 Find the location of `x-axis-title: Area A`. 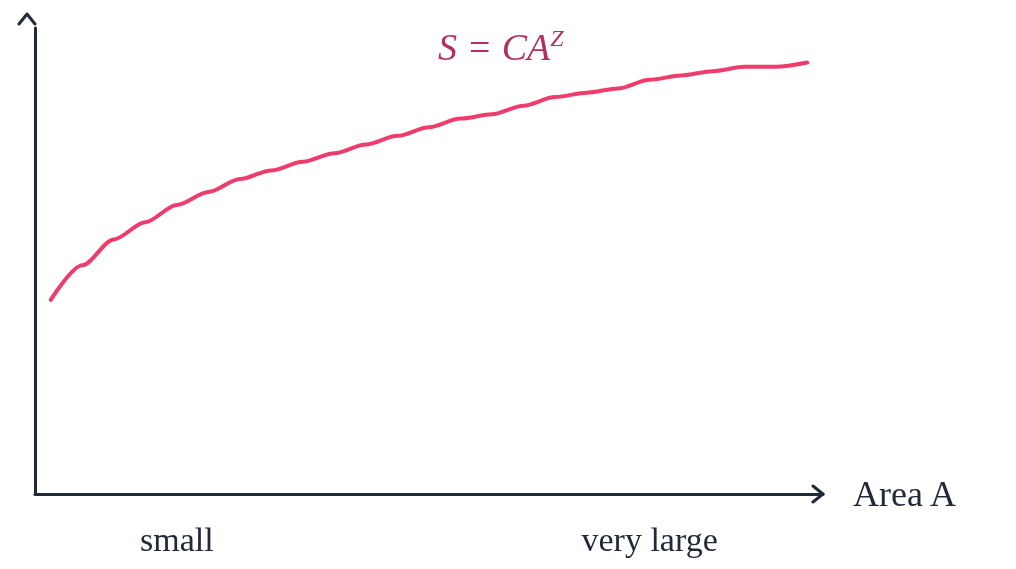

x-axis-title: Area A is located at coordinates (904, 494).